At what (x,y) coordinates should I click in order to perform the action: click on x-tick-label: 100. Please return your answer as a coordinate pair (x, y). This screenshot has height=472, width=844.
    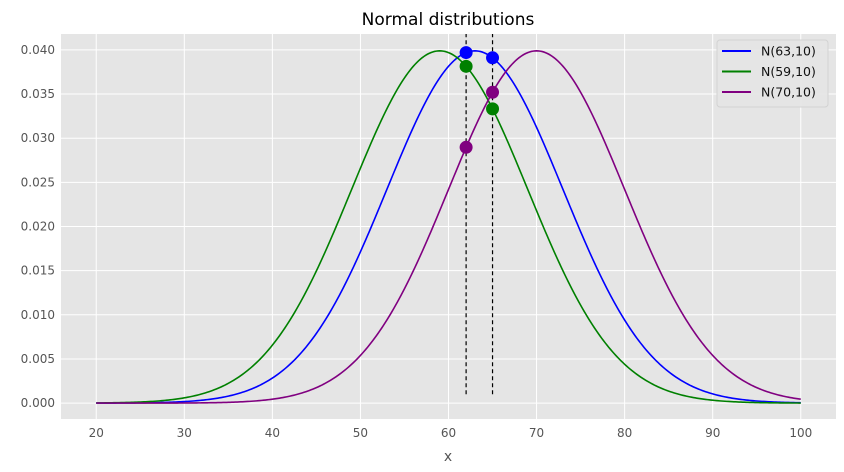
    Looking at the image, I should click on (800, 433).